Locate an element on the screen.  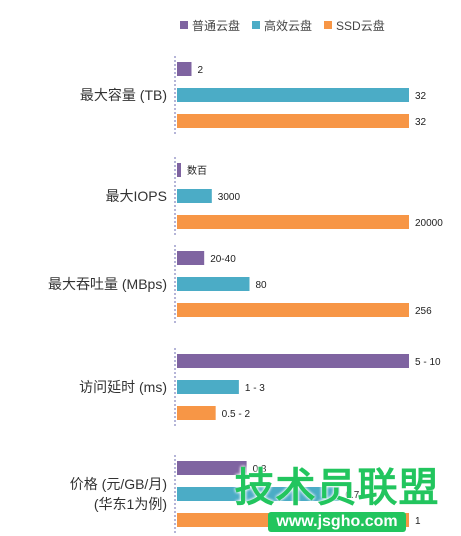
legend-item-standard: 普通云盘 is located at coordinates (210, 25).